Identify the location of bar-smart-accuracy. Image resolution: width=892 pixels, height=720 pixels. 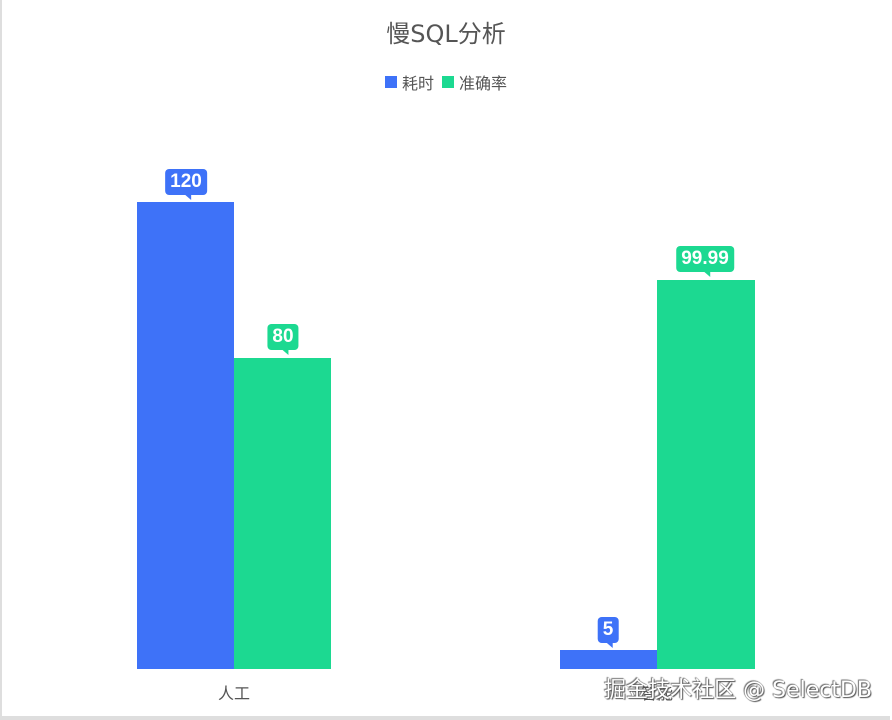
(706, 474).